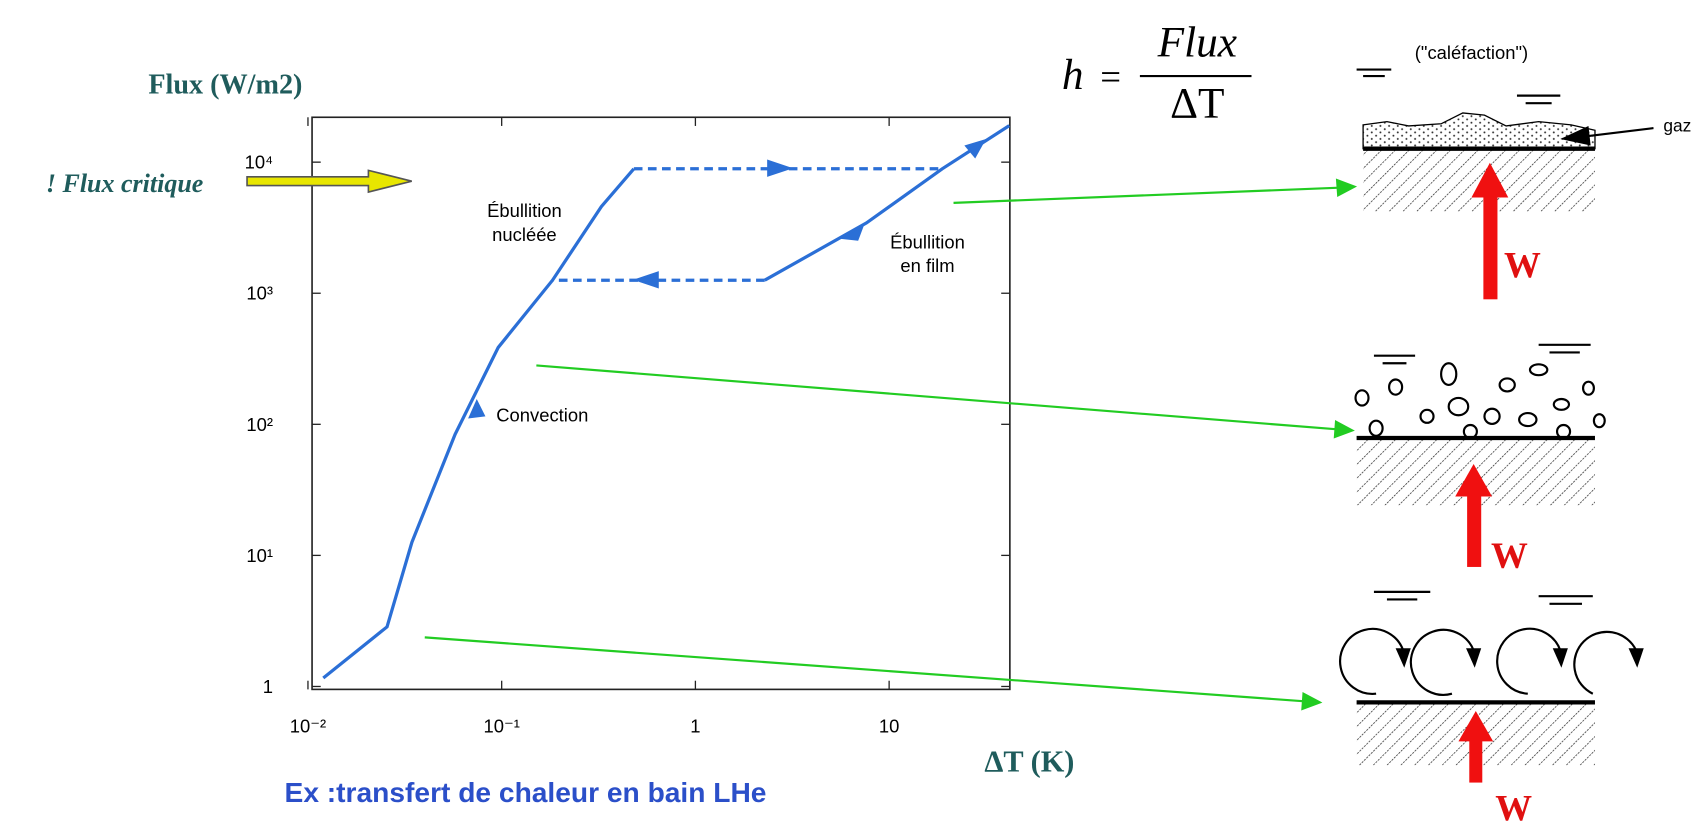 The height and width of the screenshot is (824, 1699). Describe the element at coordinates (259, 162) in the screenshot. I see `y-tick-label: 10⁴` at that location.